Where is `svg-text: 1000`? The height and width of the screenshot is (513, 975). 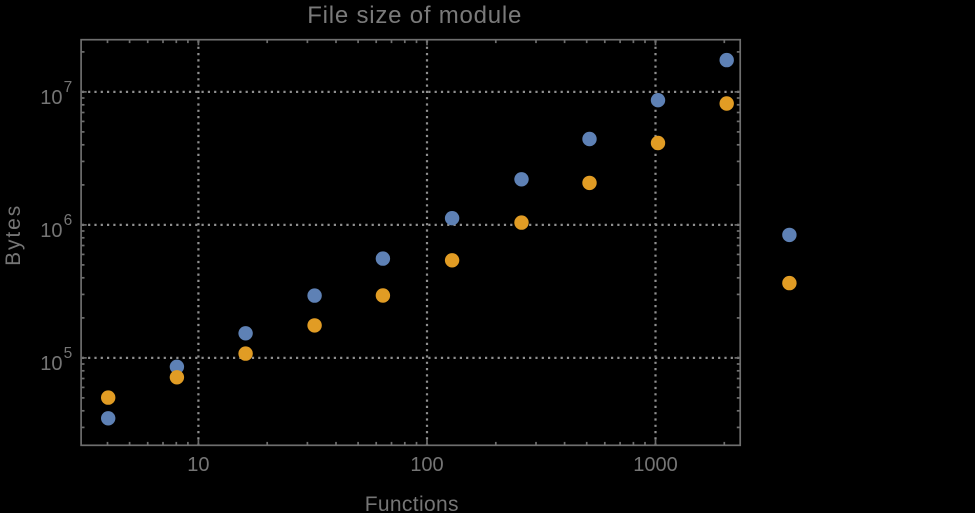 svg-text: 1000 is located at coordinates (655, 465).